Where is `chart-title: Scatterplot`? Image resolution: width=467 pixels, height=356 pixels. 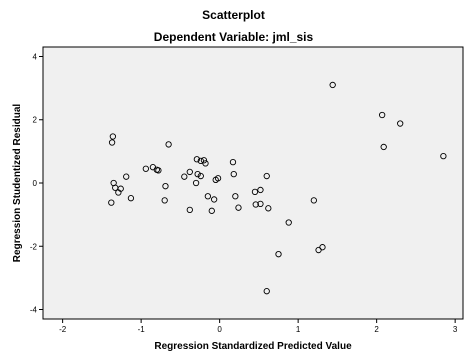 chart-title: Scatterplot is located at coordinates (233, 15).